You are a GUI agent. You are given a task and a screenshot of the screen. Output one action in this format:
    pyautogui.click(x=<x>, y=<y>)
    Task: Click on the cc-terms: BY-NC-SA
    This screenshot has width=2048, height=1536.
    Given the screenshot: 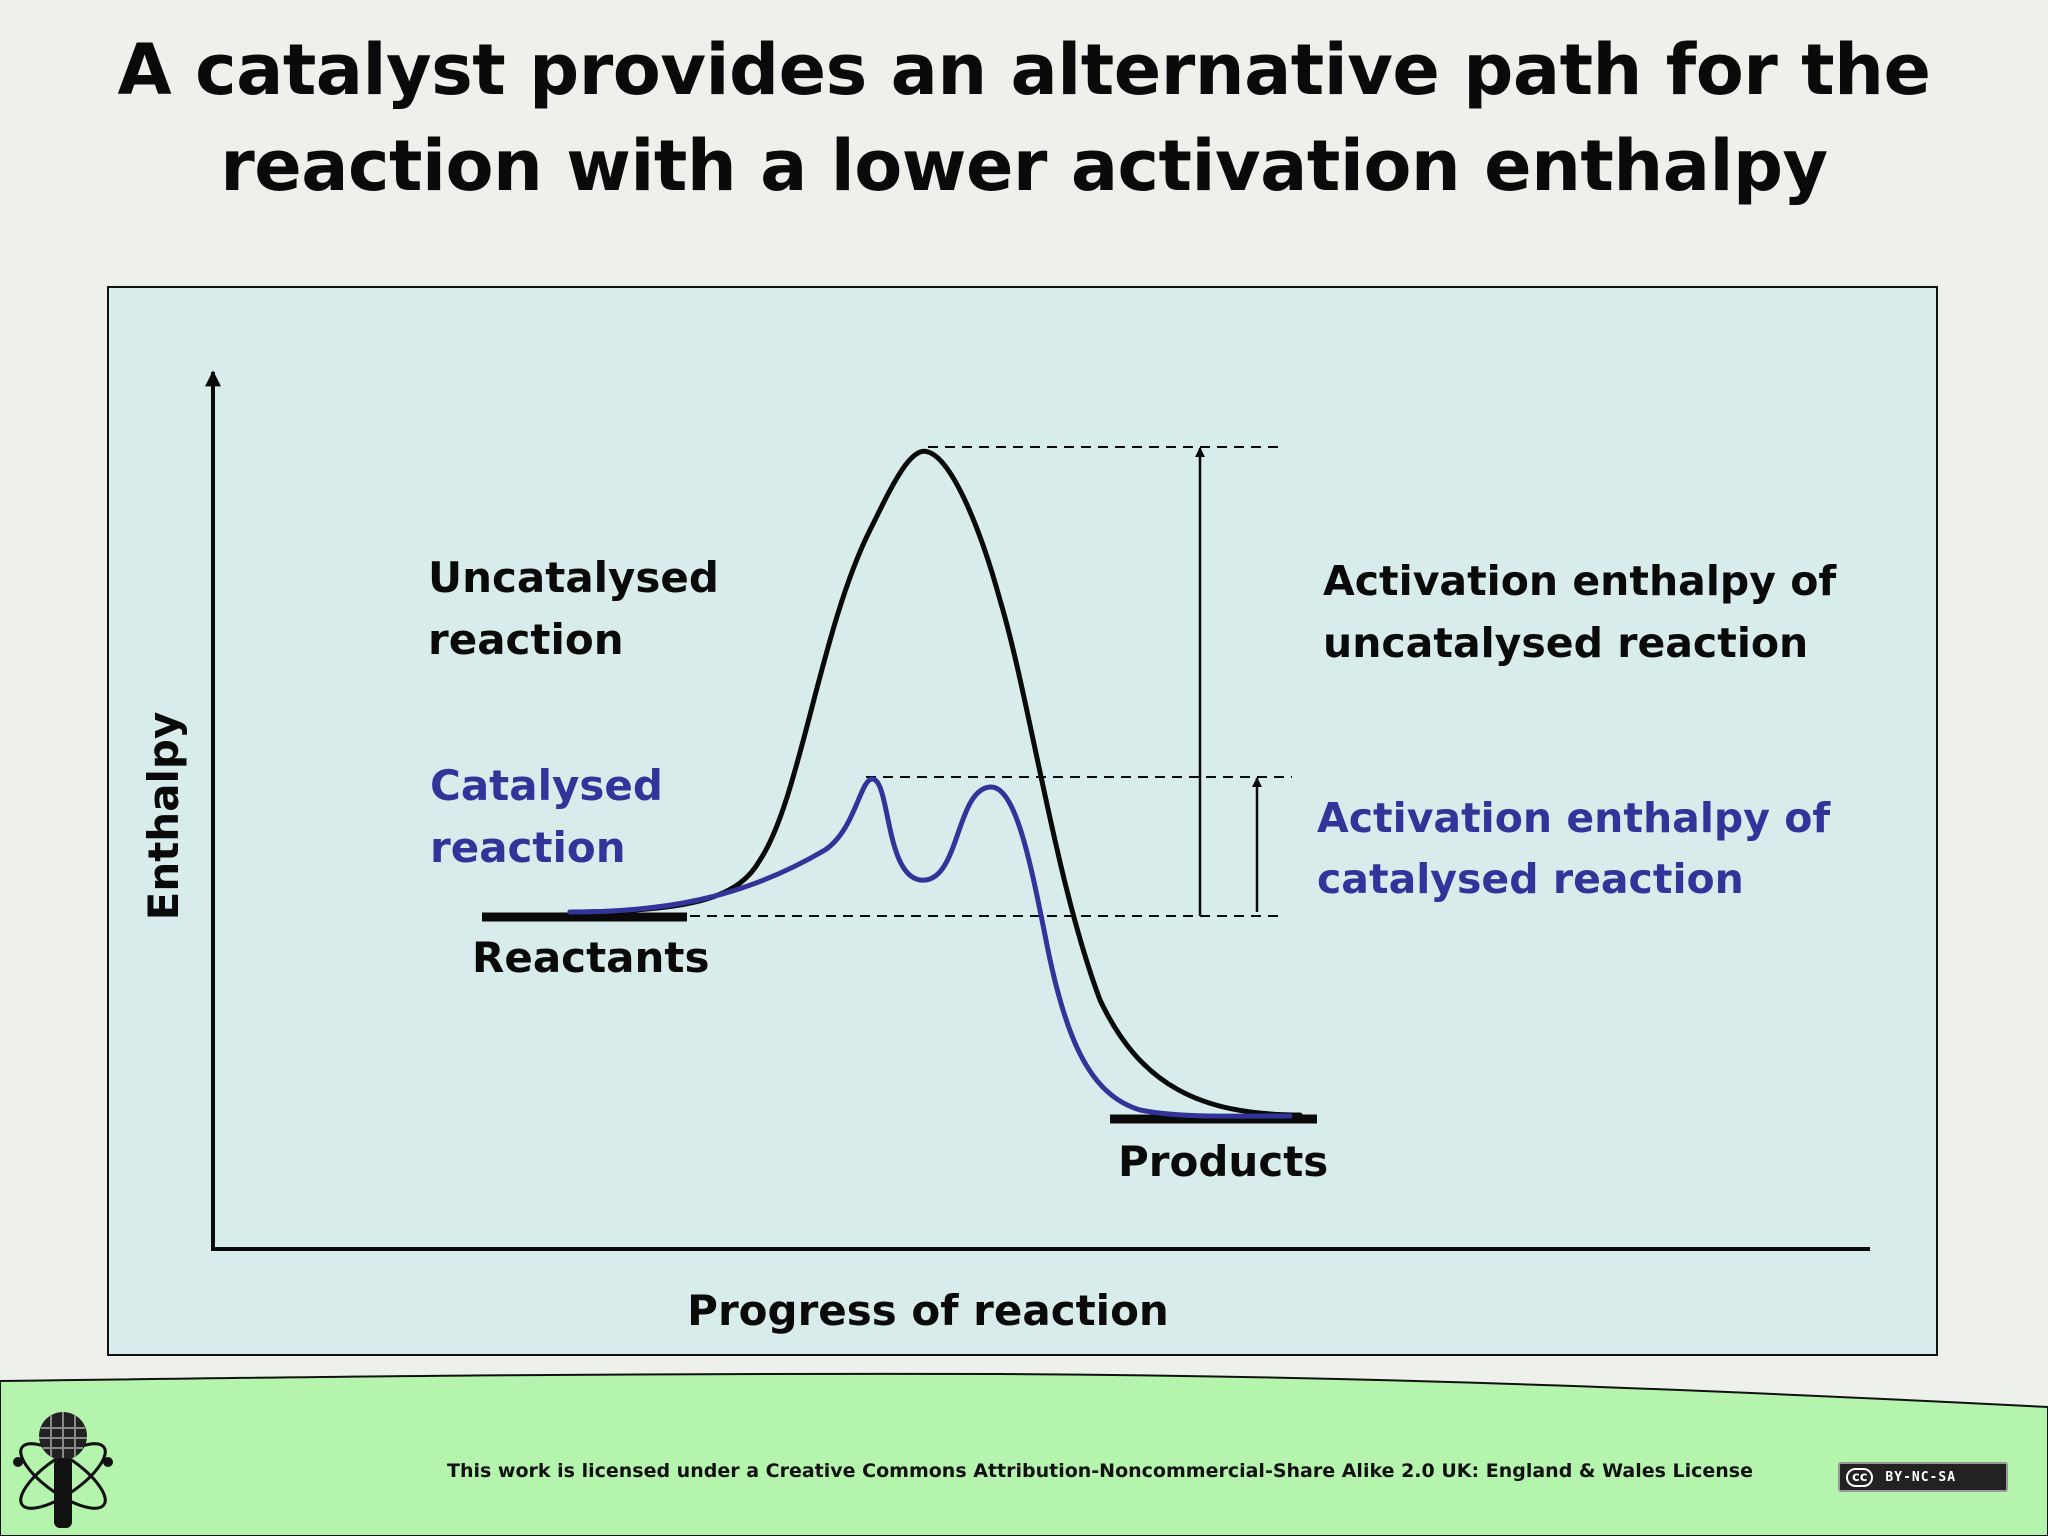 What is the action you would take?
    pyautogui.click(x=1921, y=1477)
    